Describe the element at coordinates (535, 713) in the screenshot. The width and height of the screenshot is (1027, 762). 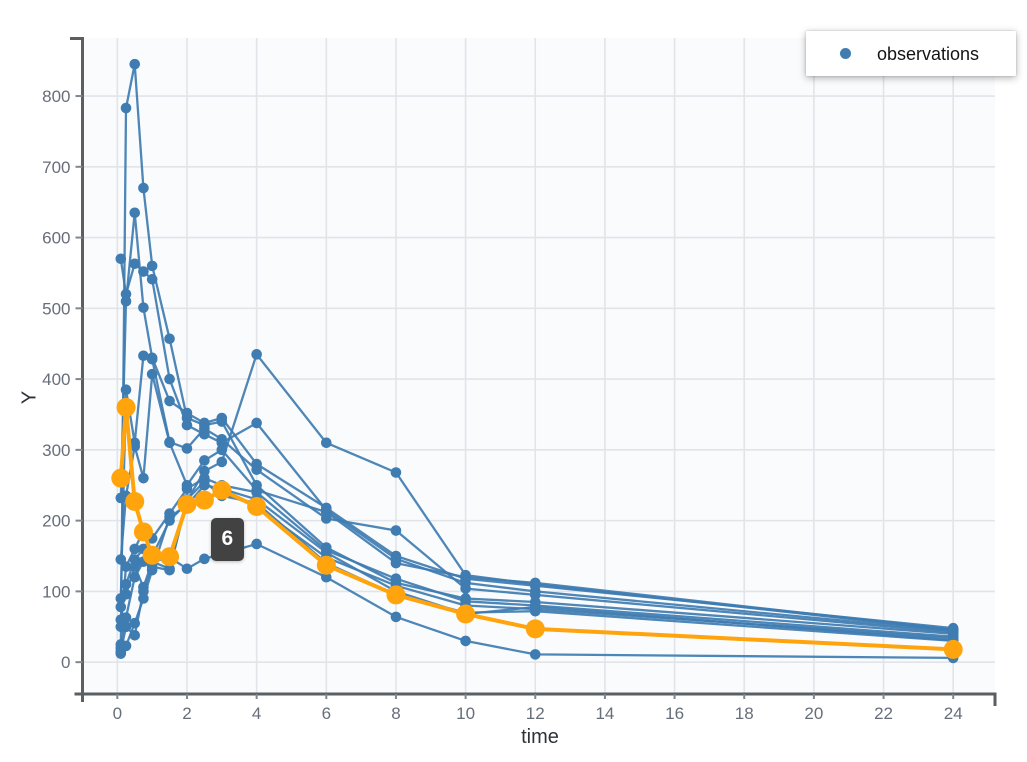
I see `x-tick-label: 12` at that location.